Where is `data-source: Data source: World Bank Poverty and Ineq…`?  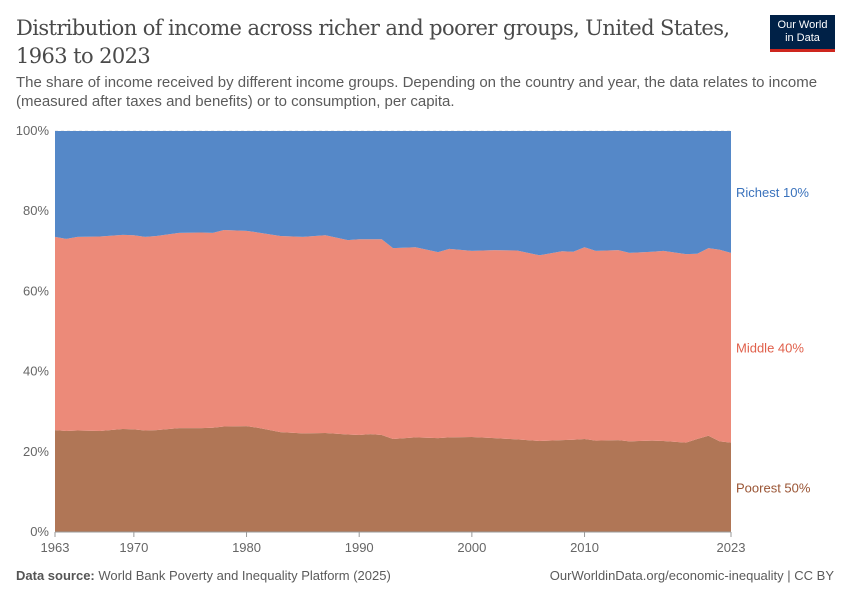 data-source: Data source: World Bank Poverty and Ineq… is located at coordinates (203, 575).